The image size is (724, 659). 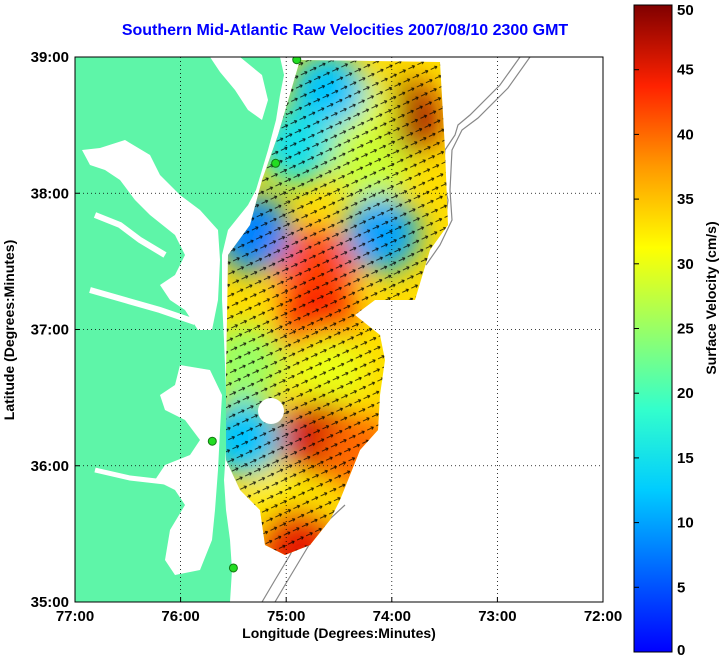 I want to click on x-tick-label: 75:00, so click(x=286, y=616).